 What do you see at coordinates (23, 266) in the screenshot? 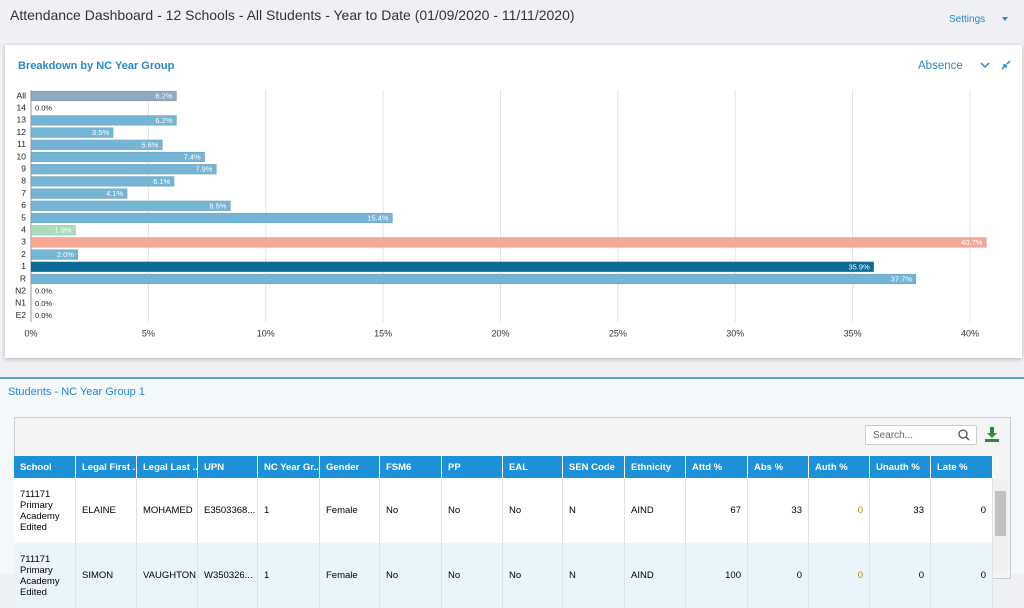
I see `y-tick-label: 1` at bounding box center [23, 266].